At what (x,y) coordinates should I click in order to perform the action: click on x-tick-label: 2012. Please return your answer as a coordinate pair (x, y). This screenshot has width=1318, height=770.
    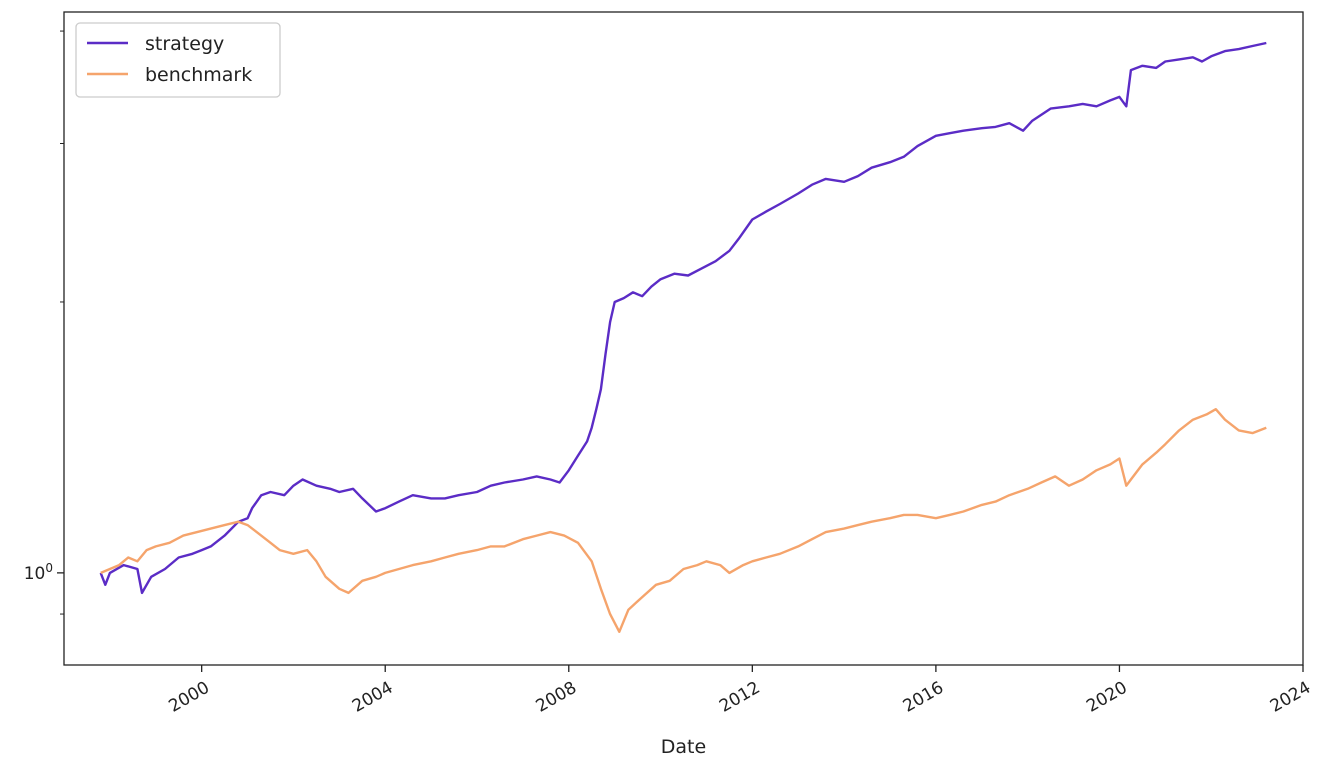
    Looking at the image, I should click on (739, 697).